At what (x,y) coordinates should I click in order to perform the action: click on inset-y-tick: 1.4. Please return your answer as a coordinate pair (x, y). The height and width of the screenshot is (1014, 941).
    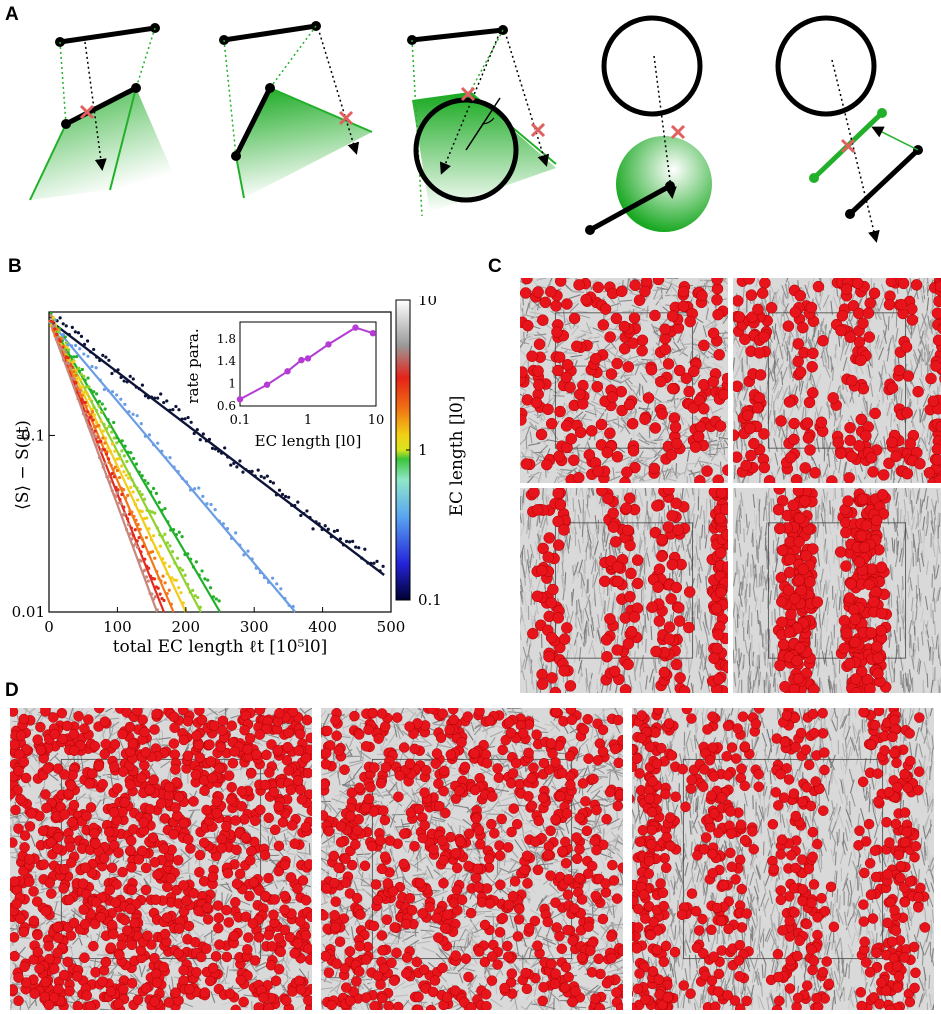
    Looking at the image, I should click on (226, 361).